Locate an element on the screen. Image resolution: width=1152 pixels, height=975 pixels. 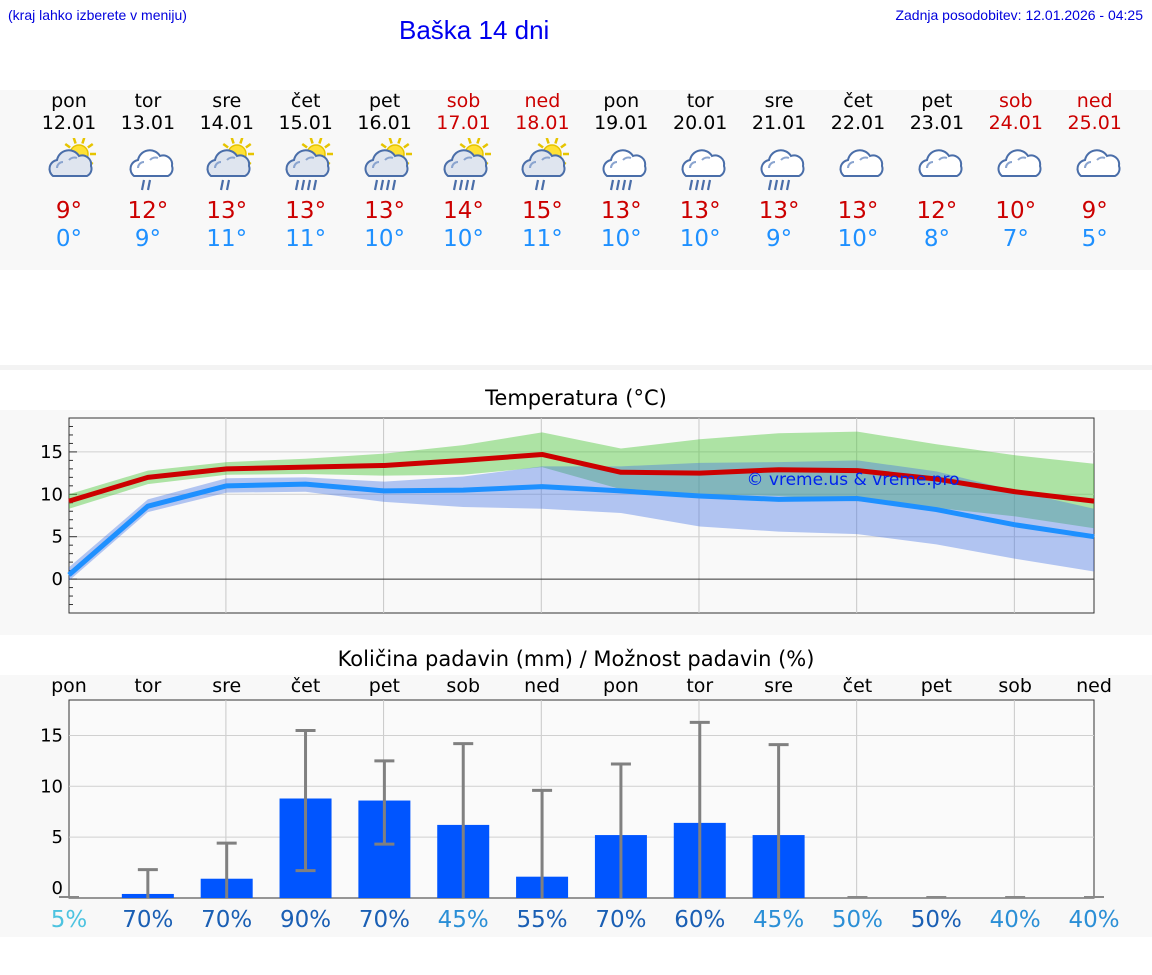
precip-probability: 5% is located at coordinates (69, 920).